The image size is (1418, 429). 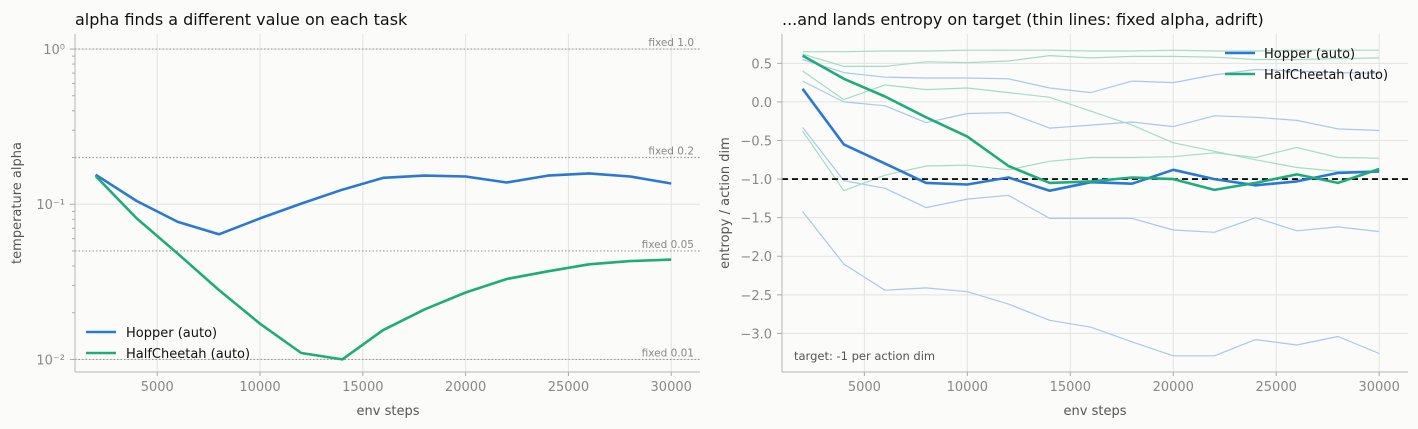 I want to click on alpha-x-axis-label: env steps, so click(x=388, y=411).